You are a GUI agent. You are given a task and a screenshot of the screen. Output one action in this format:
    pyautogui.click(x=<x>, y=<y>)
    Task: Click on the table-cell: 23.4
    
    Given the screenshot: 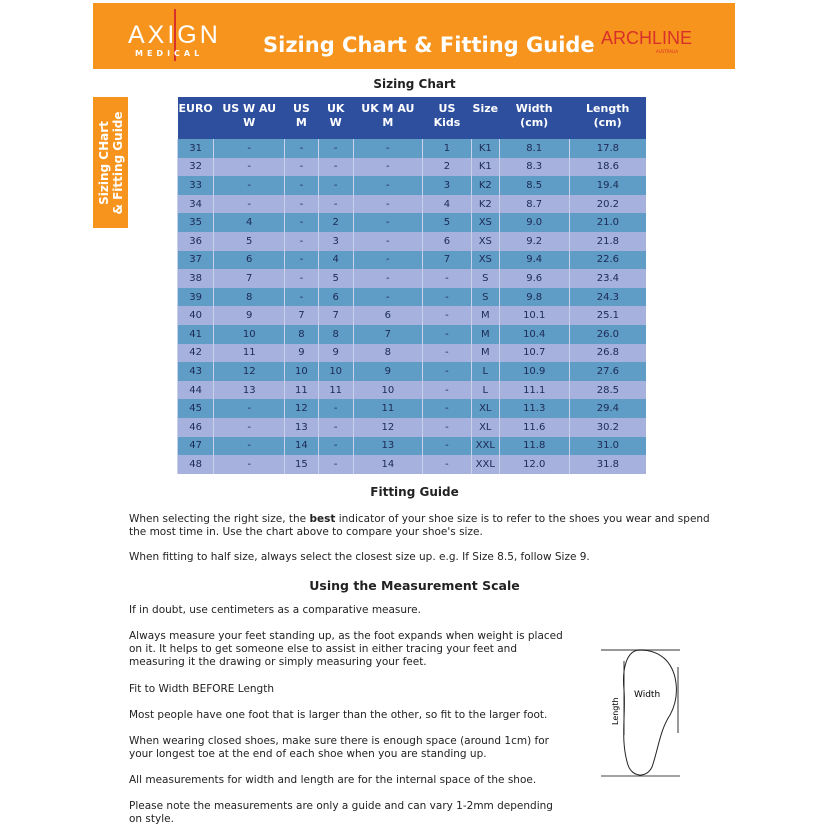 What is the action you would take?
    pyautogui.click(x=607, y=278)
    